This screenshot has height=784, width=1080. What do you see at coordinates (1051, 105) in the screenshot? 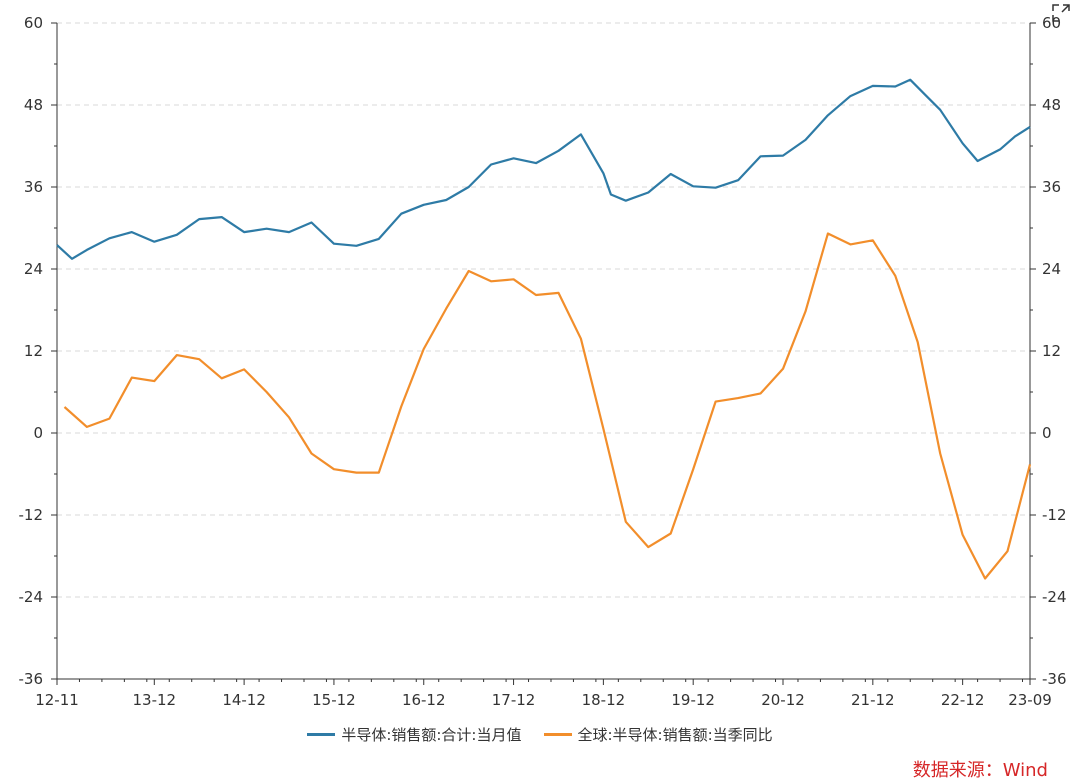
I see `y-tick-label-right: 48` at bounding box center [1051, 105].